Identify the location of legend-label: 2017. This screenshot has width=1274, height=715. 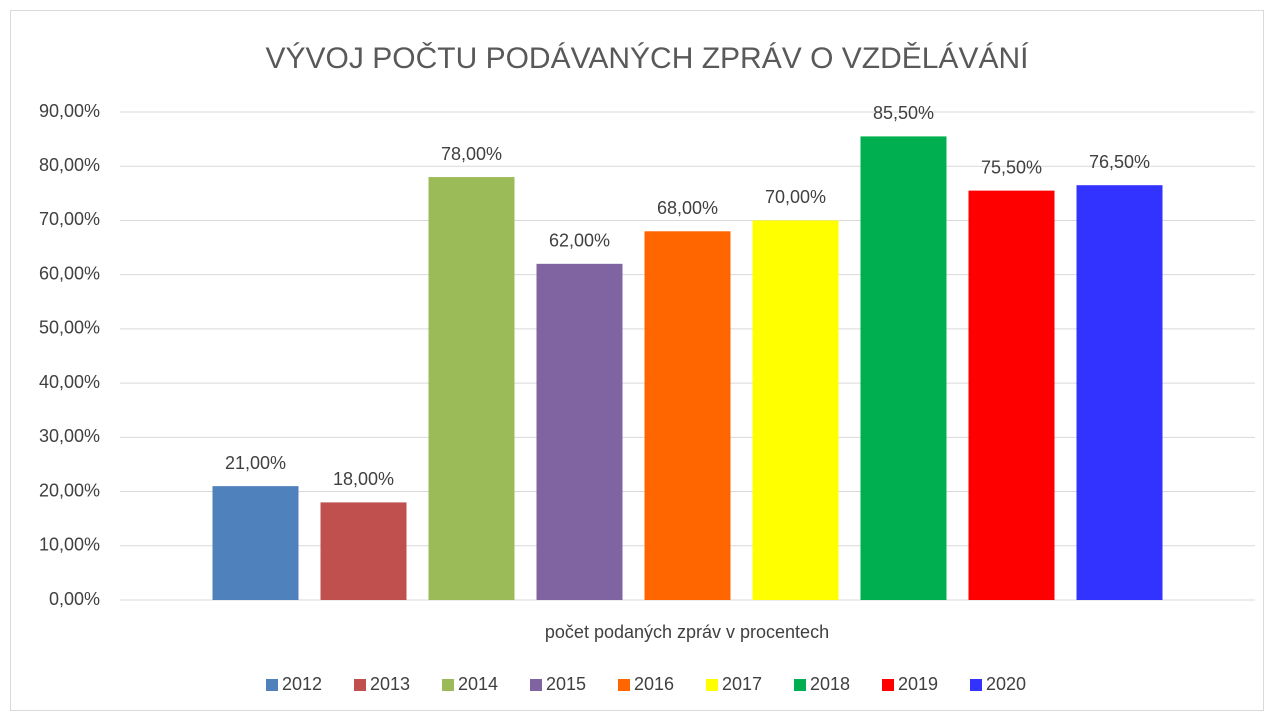
(742, 684).